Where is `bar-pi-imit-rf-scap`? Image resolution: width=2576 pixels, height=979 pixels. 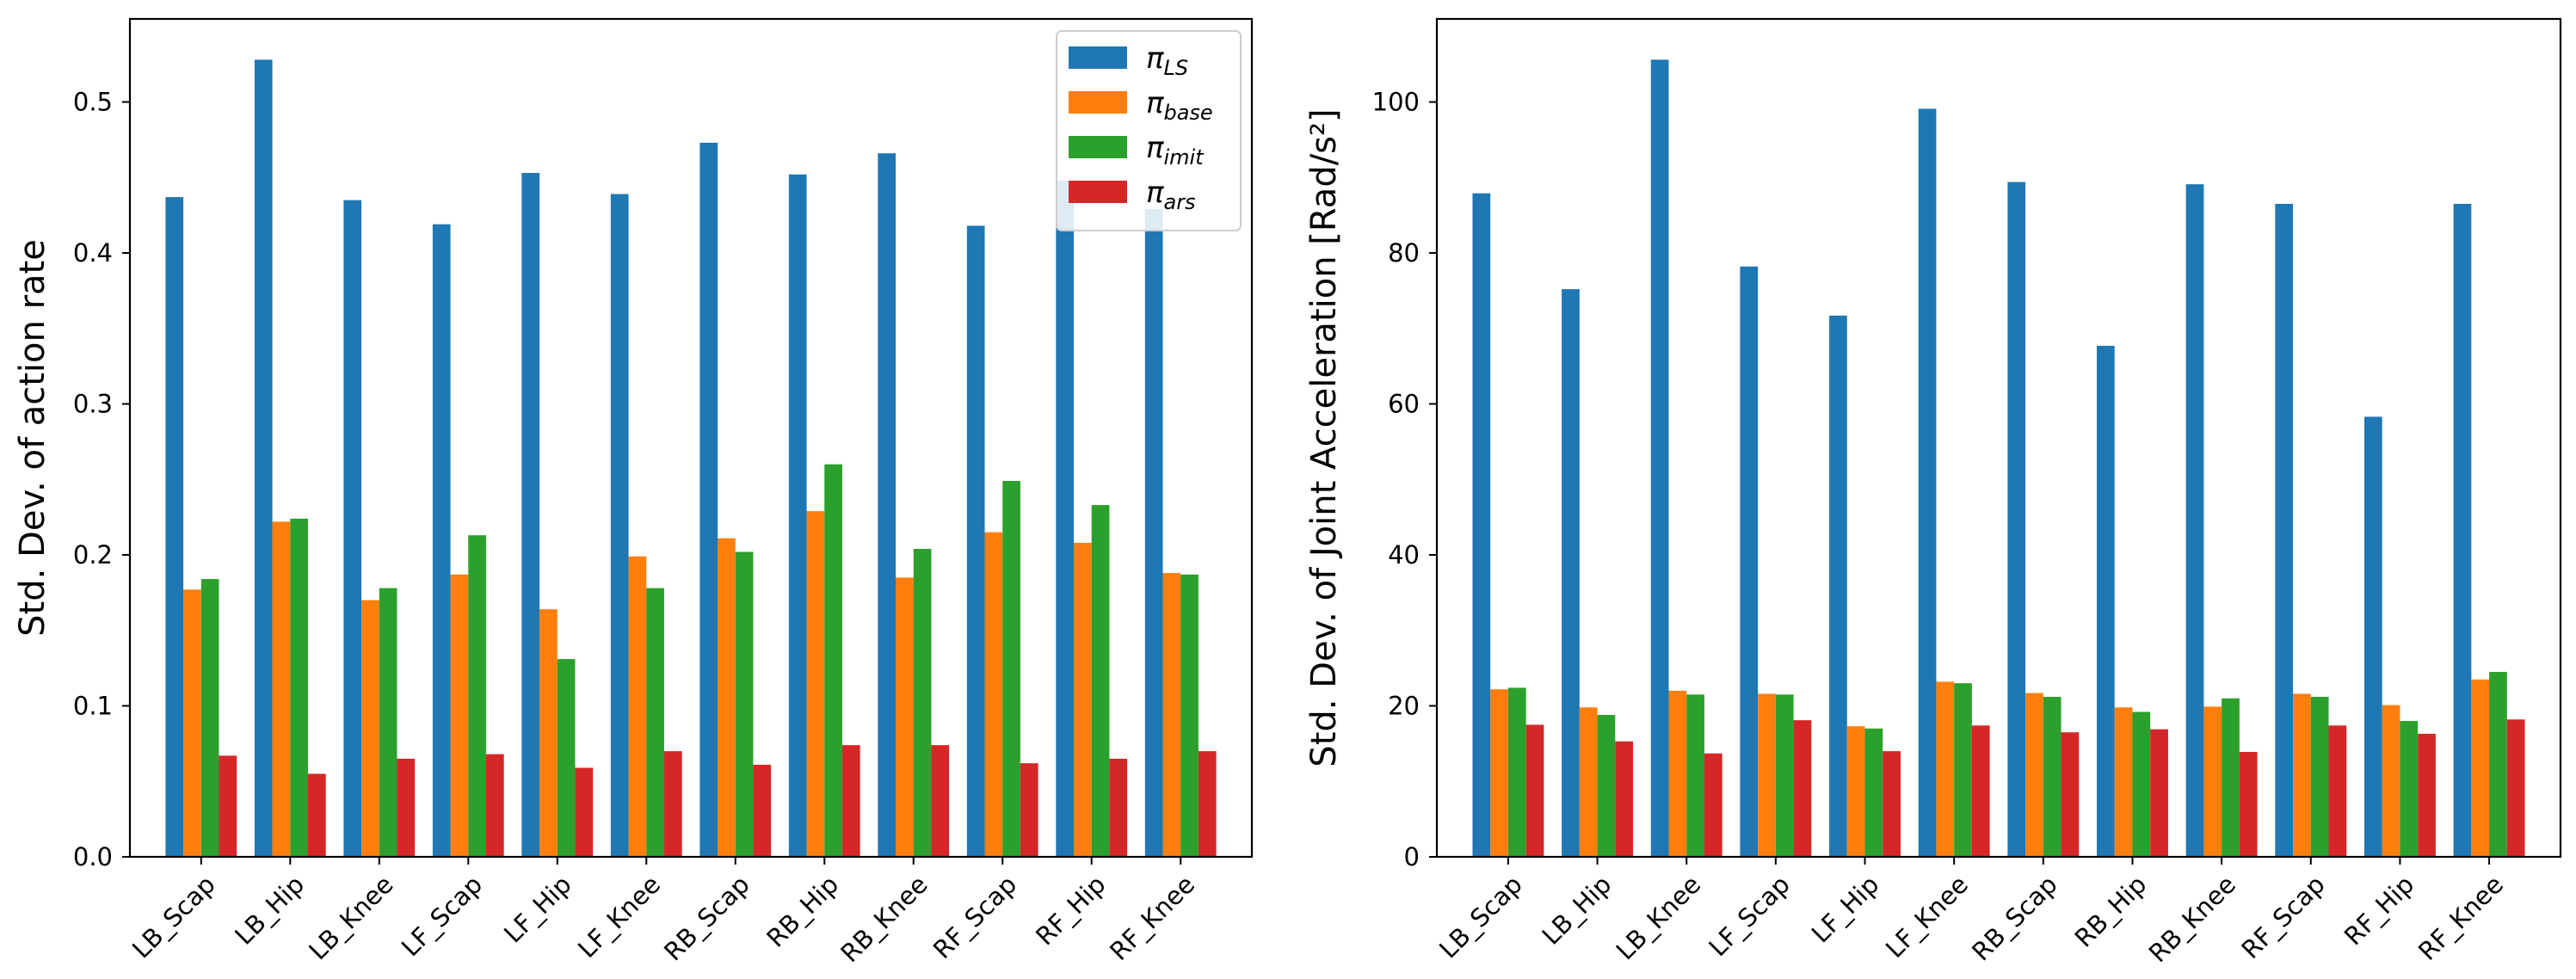
bar-pi-imit-rf-scap is located at coordinates (2319, 776).